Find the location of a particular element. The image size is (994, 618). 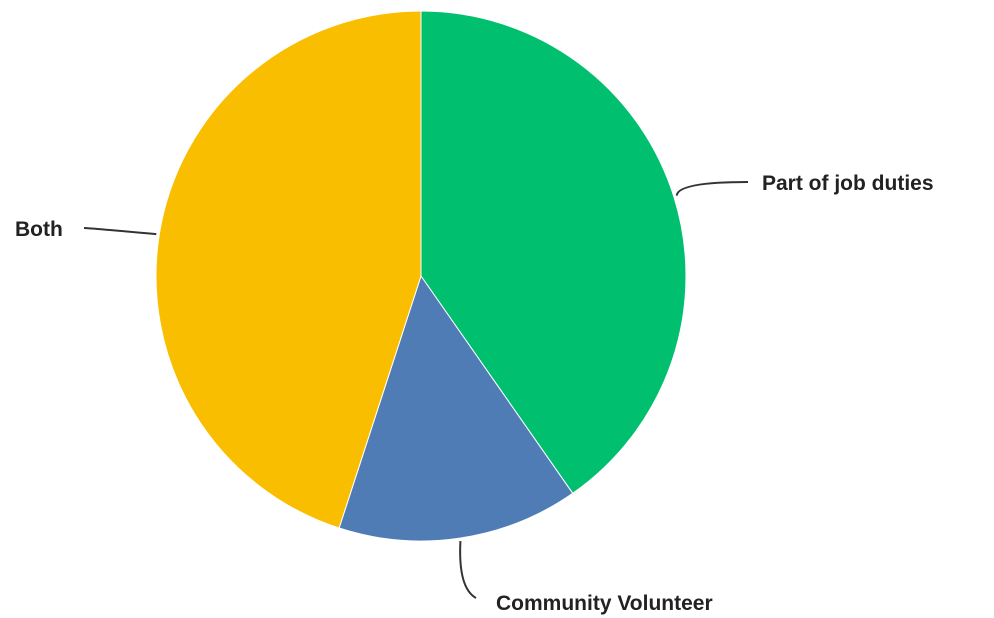

slice-label: Both is located at coordinates (39, 229).